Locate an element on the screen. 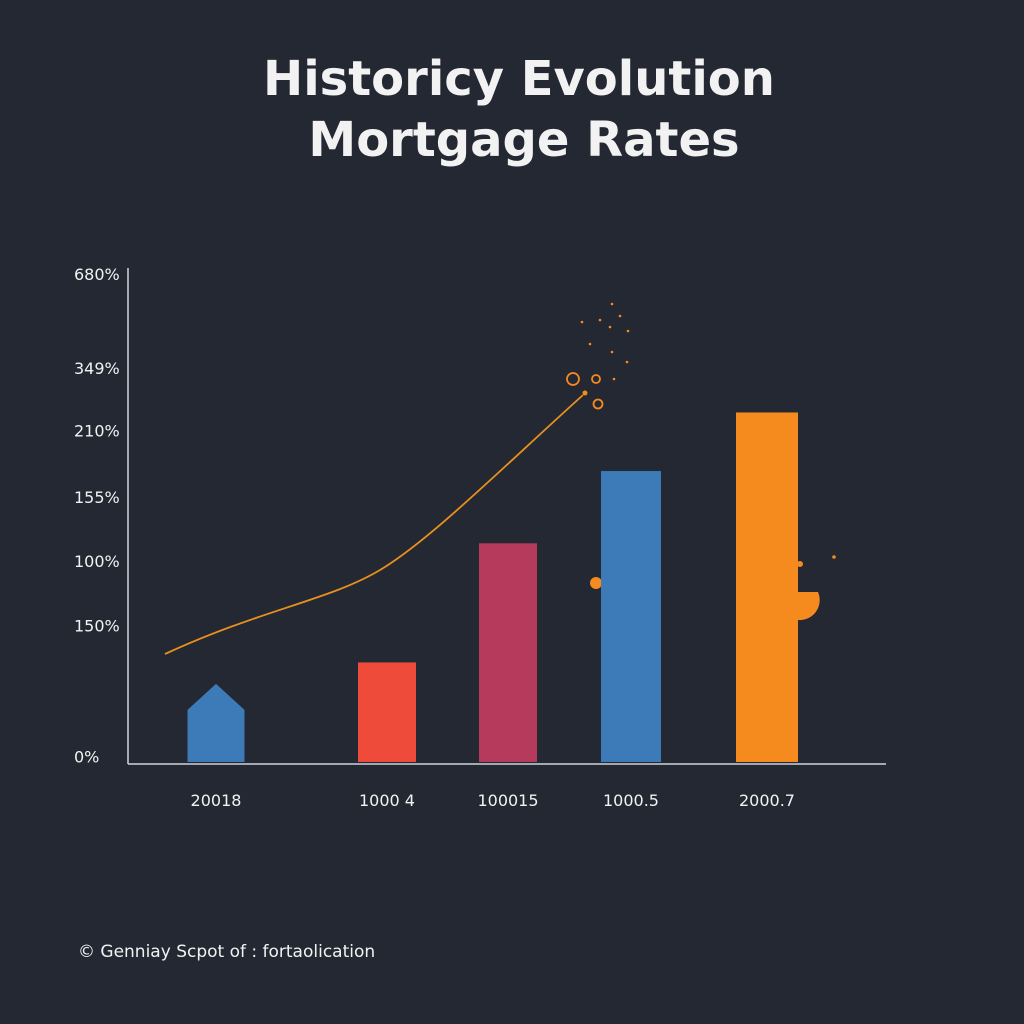 The image size is (1024, 1024). y-tick-label: 0% is located at coordinates (86, 757).